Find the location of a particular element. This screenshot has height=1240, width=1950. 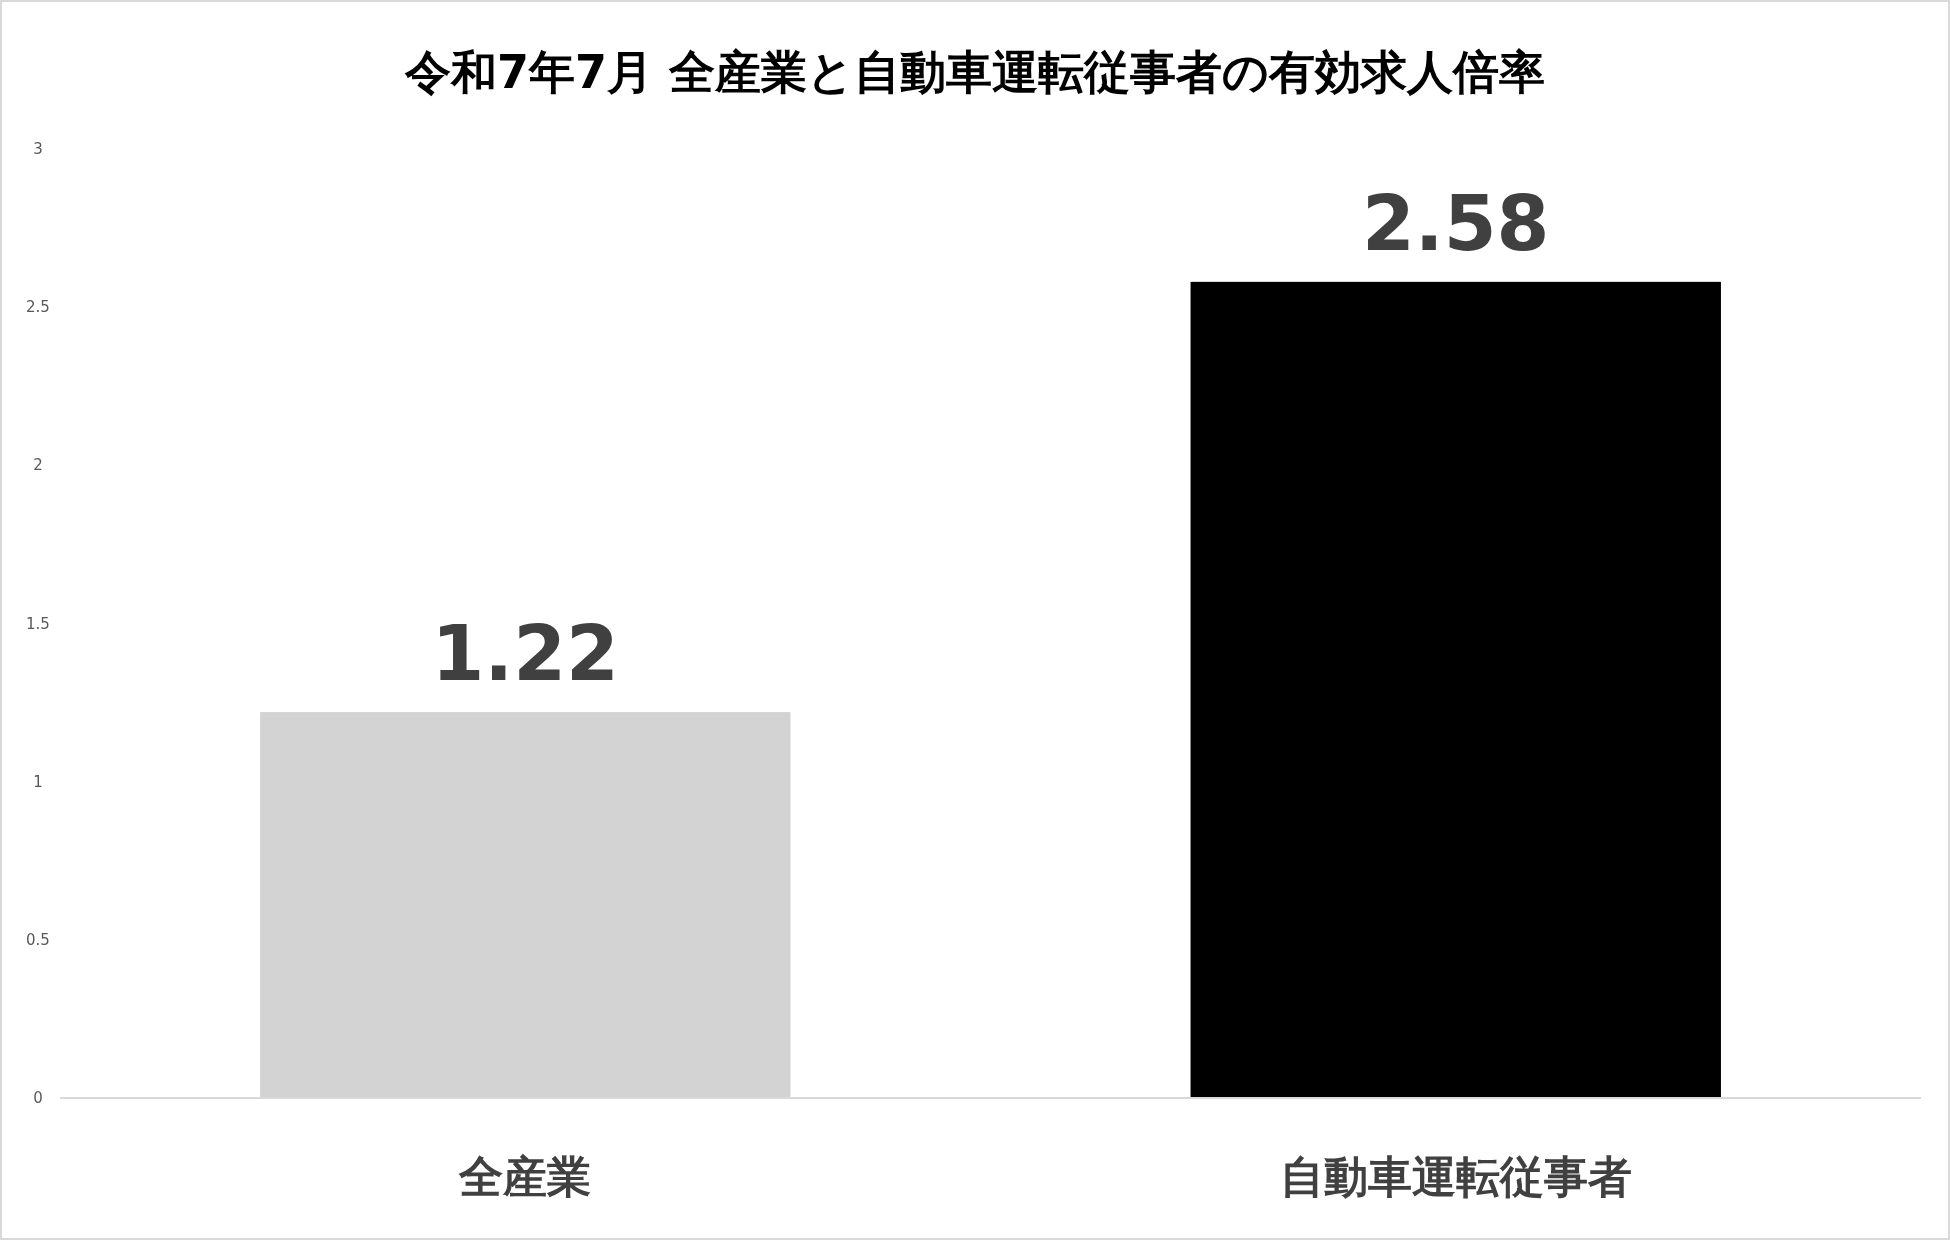

y-tick-label: 0.5 is located at coordinates (38, 939).